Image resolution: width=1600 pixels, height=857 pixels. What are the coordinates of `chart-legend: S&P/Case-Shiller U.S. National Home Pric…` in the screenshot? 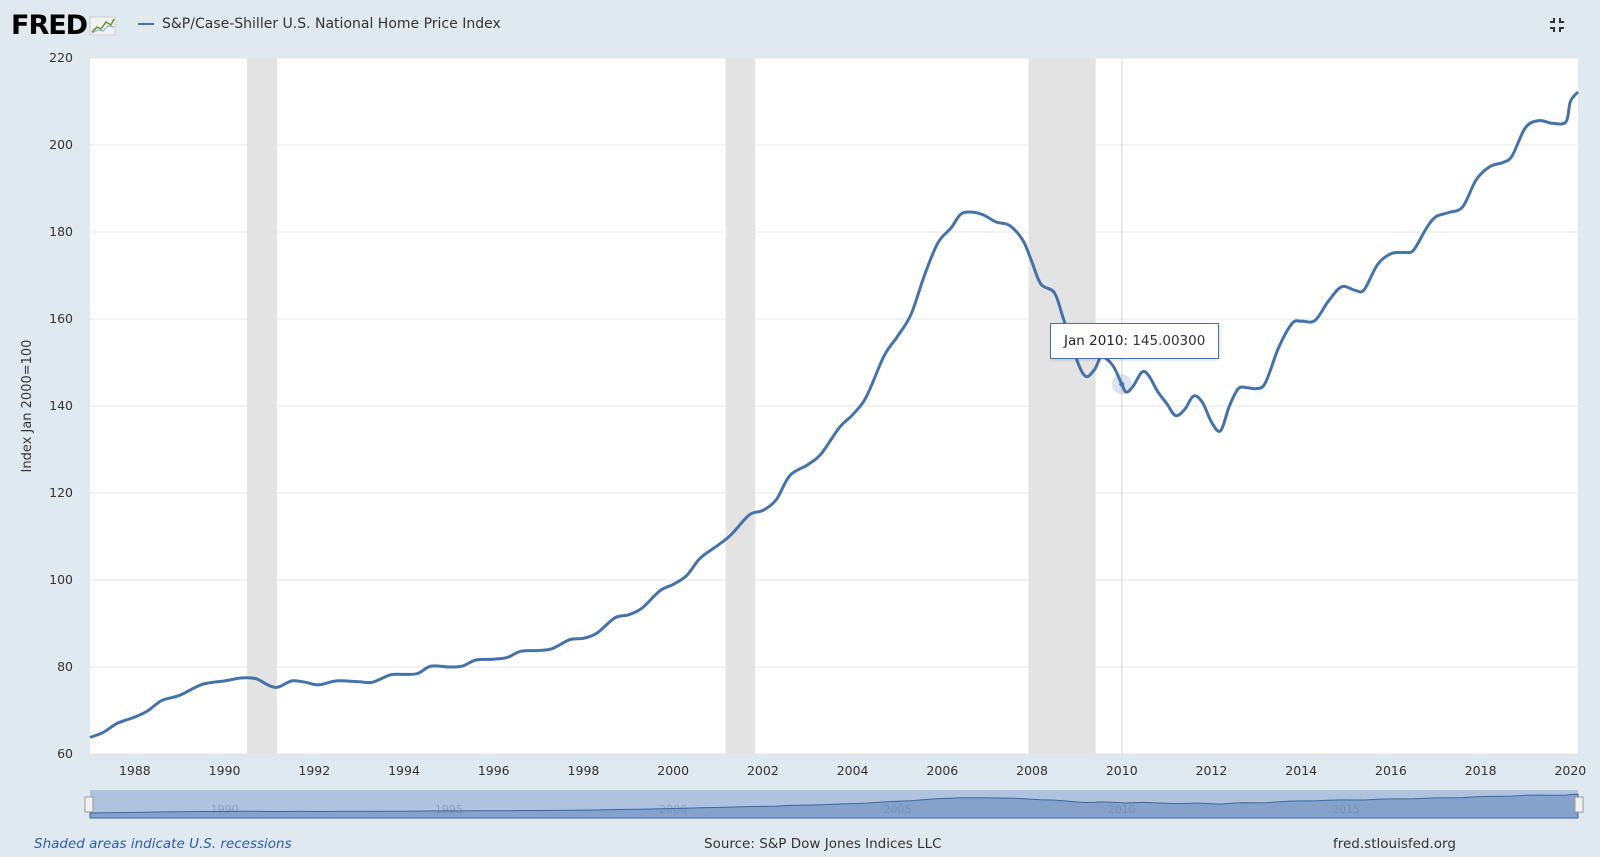 It's located at (319, 24).